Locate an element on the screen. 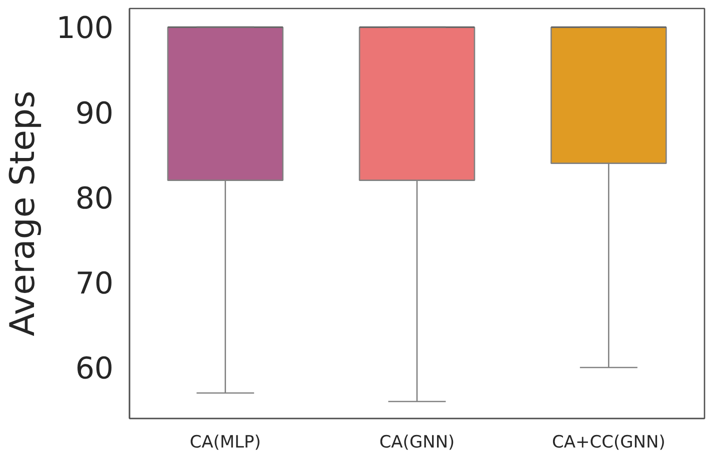 The image size is (706, 455). y-tick-label: 70 is located at coordinates (94, 284).